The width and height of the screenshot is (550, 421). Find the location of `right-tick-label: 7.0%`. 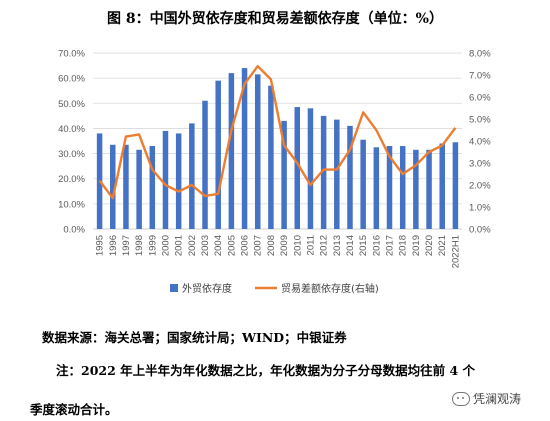

right-tick-label: 7.0% is located at coordinates (480, 76).